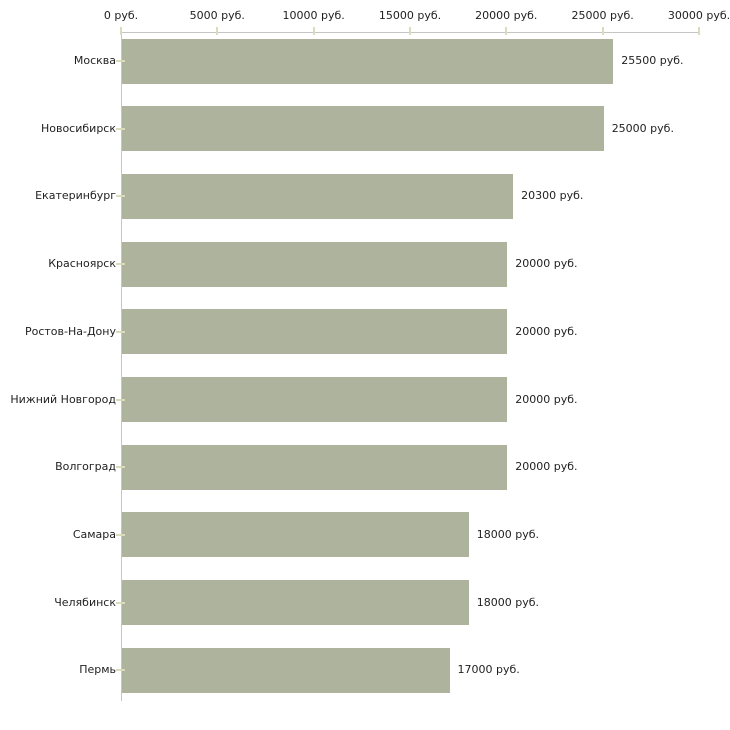 The image size is (730, 730). Describe the element at coordinates (642, 128) in the screenshot. I see `value-label: 25000 руб.` at that location.